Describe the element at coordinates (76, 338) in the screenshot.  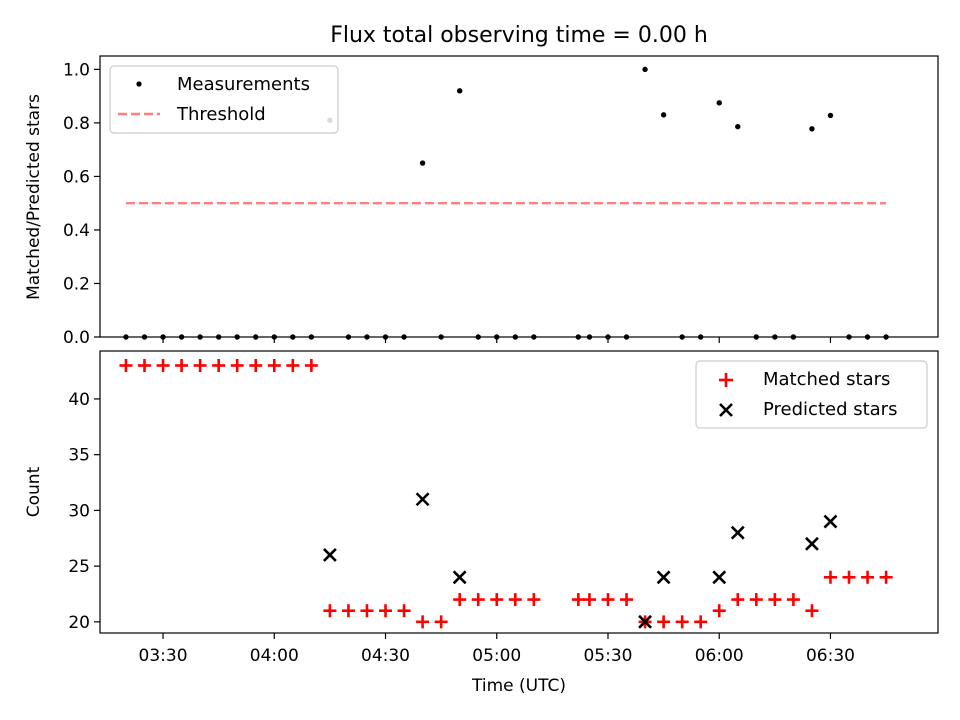
I see `top-y-tick-label: 0.0` at that location.